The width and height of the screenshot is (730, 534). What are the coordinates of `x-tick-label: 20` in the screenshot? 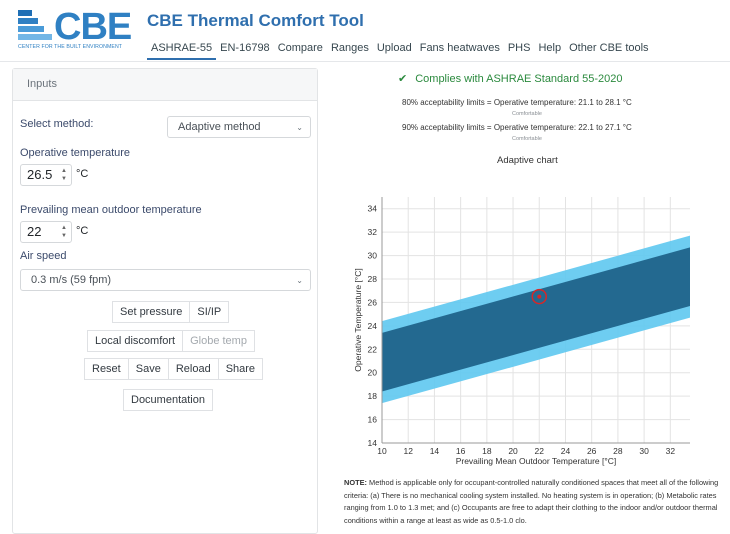 It's located at (513, 451).